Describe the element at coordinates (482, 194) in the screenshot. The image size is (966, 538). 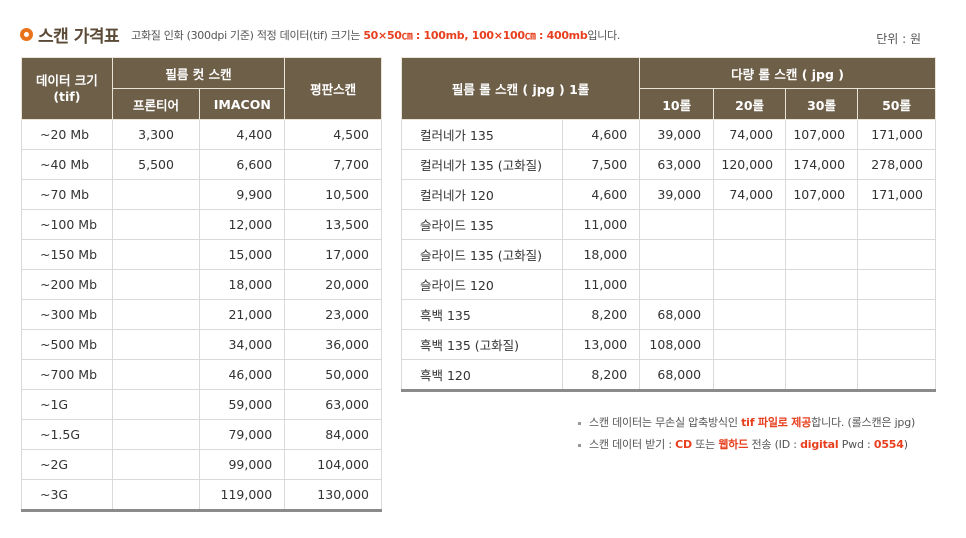
I see `cell-film-type: 컬러네가 120` at that location.